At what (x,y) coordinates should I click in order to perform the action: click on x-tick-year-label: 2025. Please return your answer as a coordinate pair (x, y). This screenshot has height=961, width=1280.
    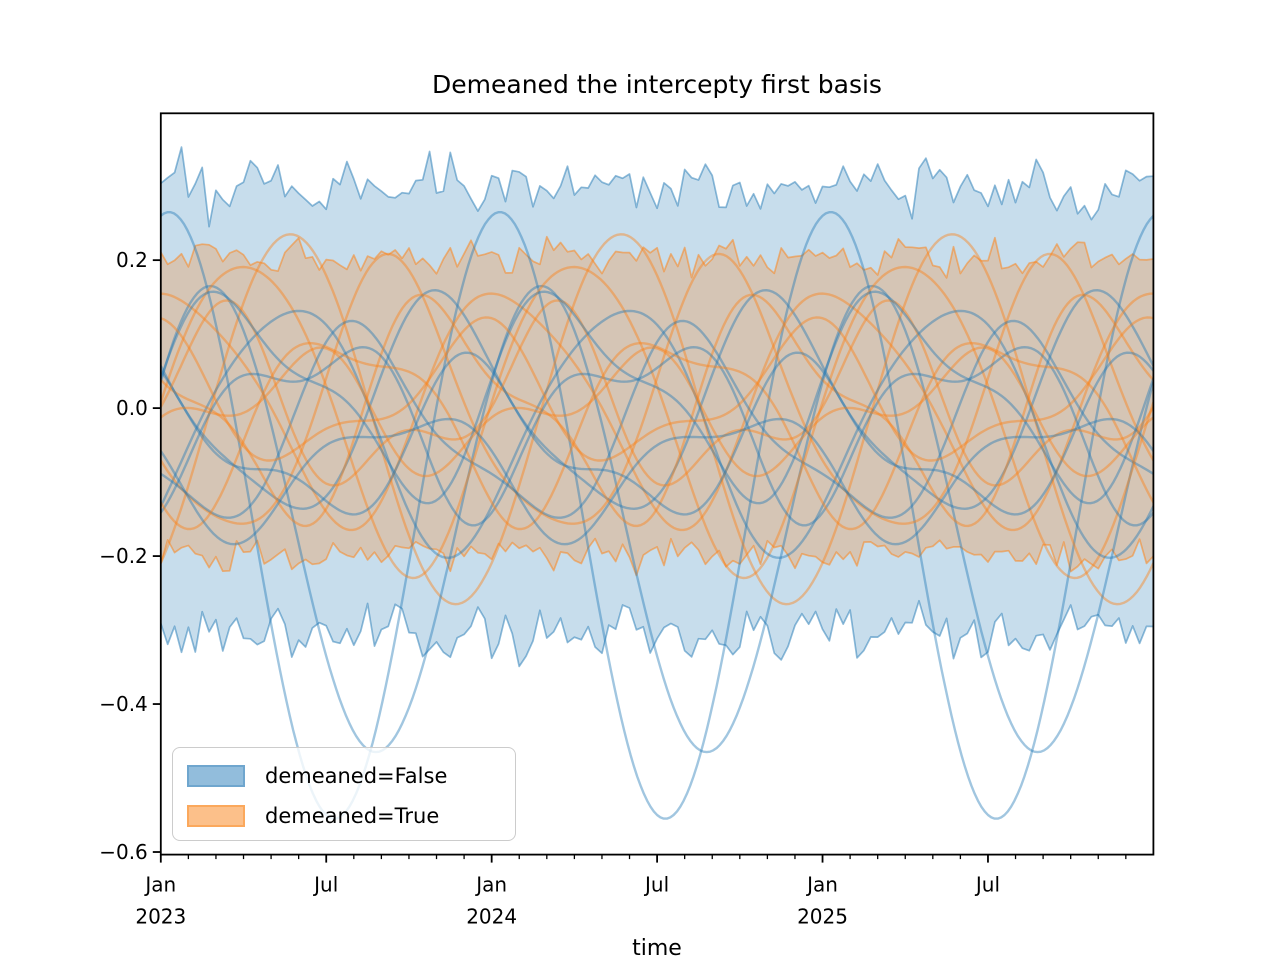
    Looking at the image, I should click on (822, 917).